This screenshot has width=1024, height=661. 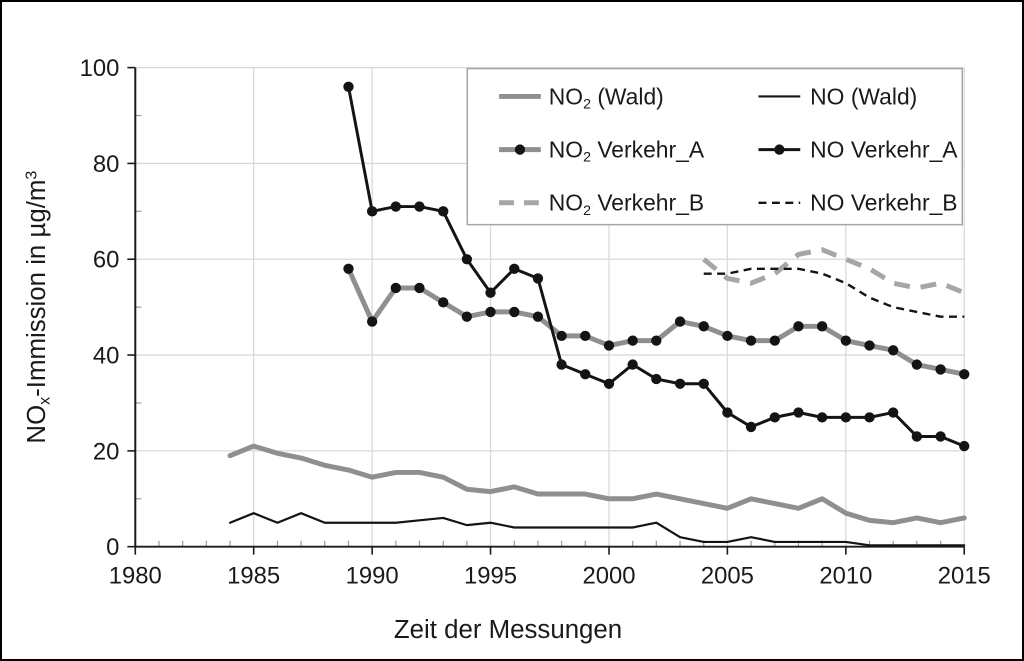 What do you see at coordinates (893, 350) in the screenshot?
I see `data-point-no2_verkehr_a-2012` at bounding box center [893, 350].